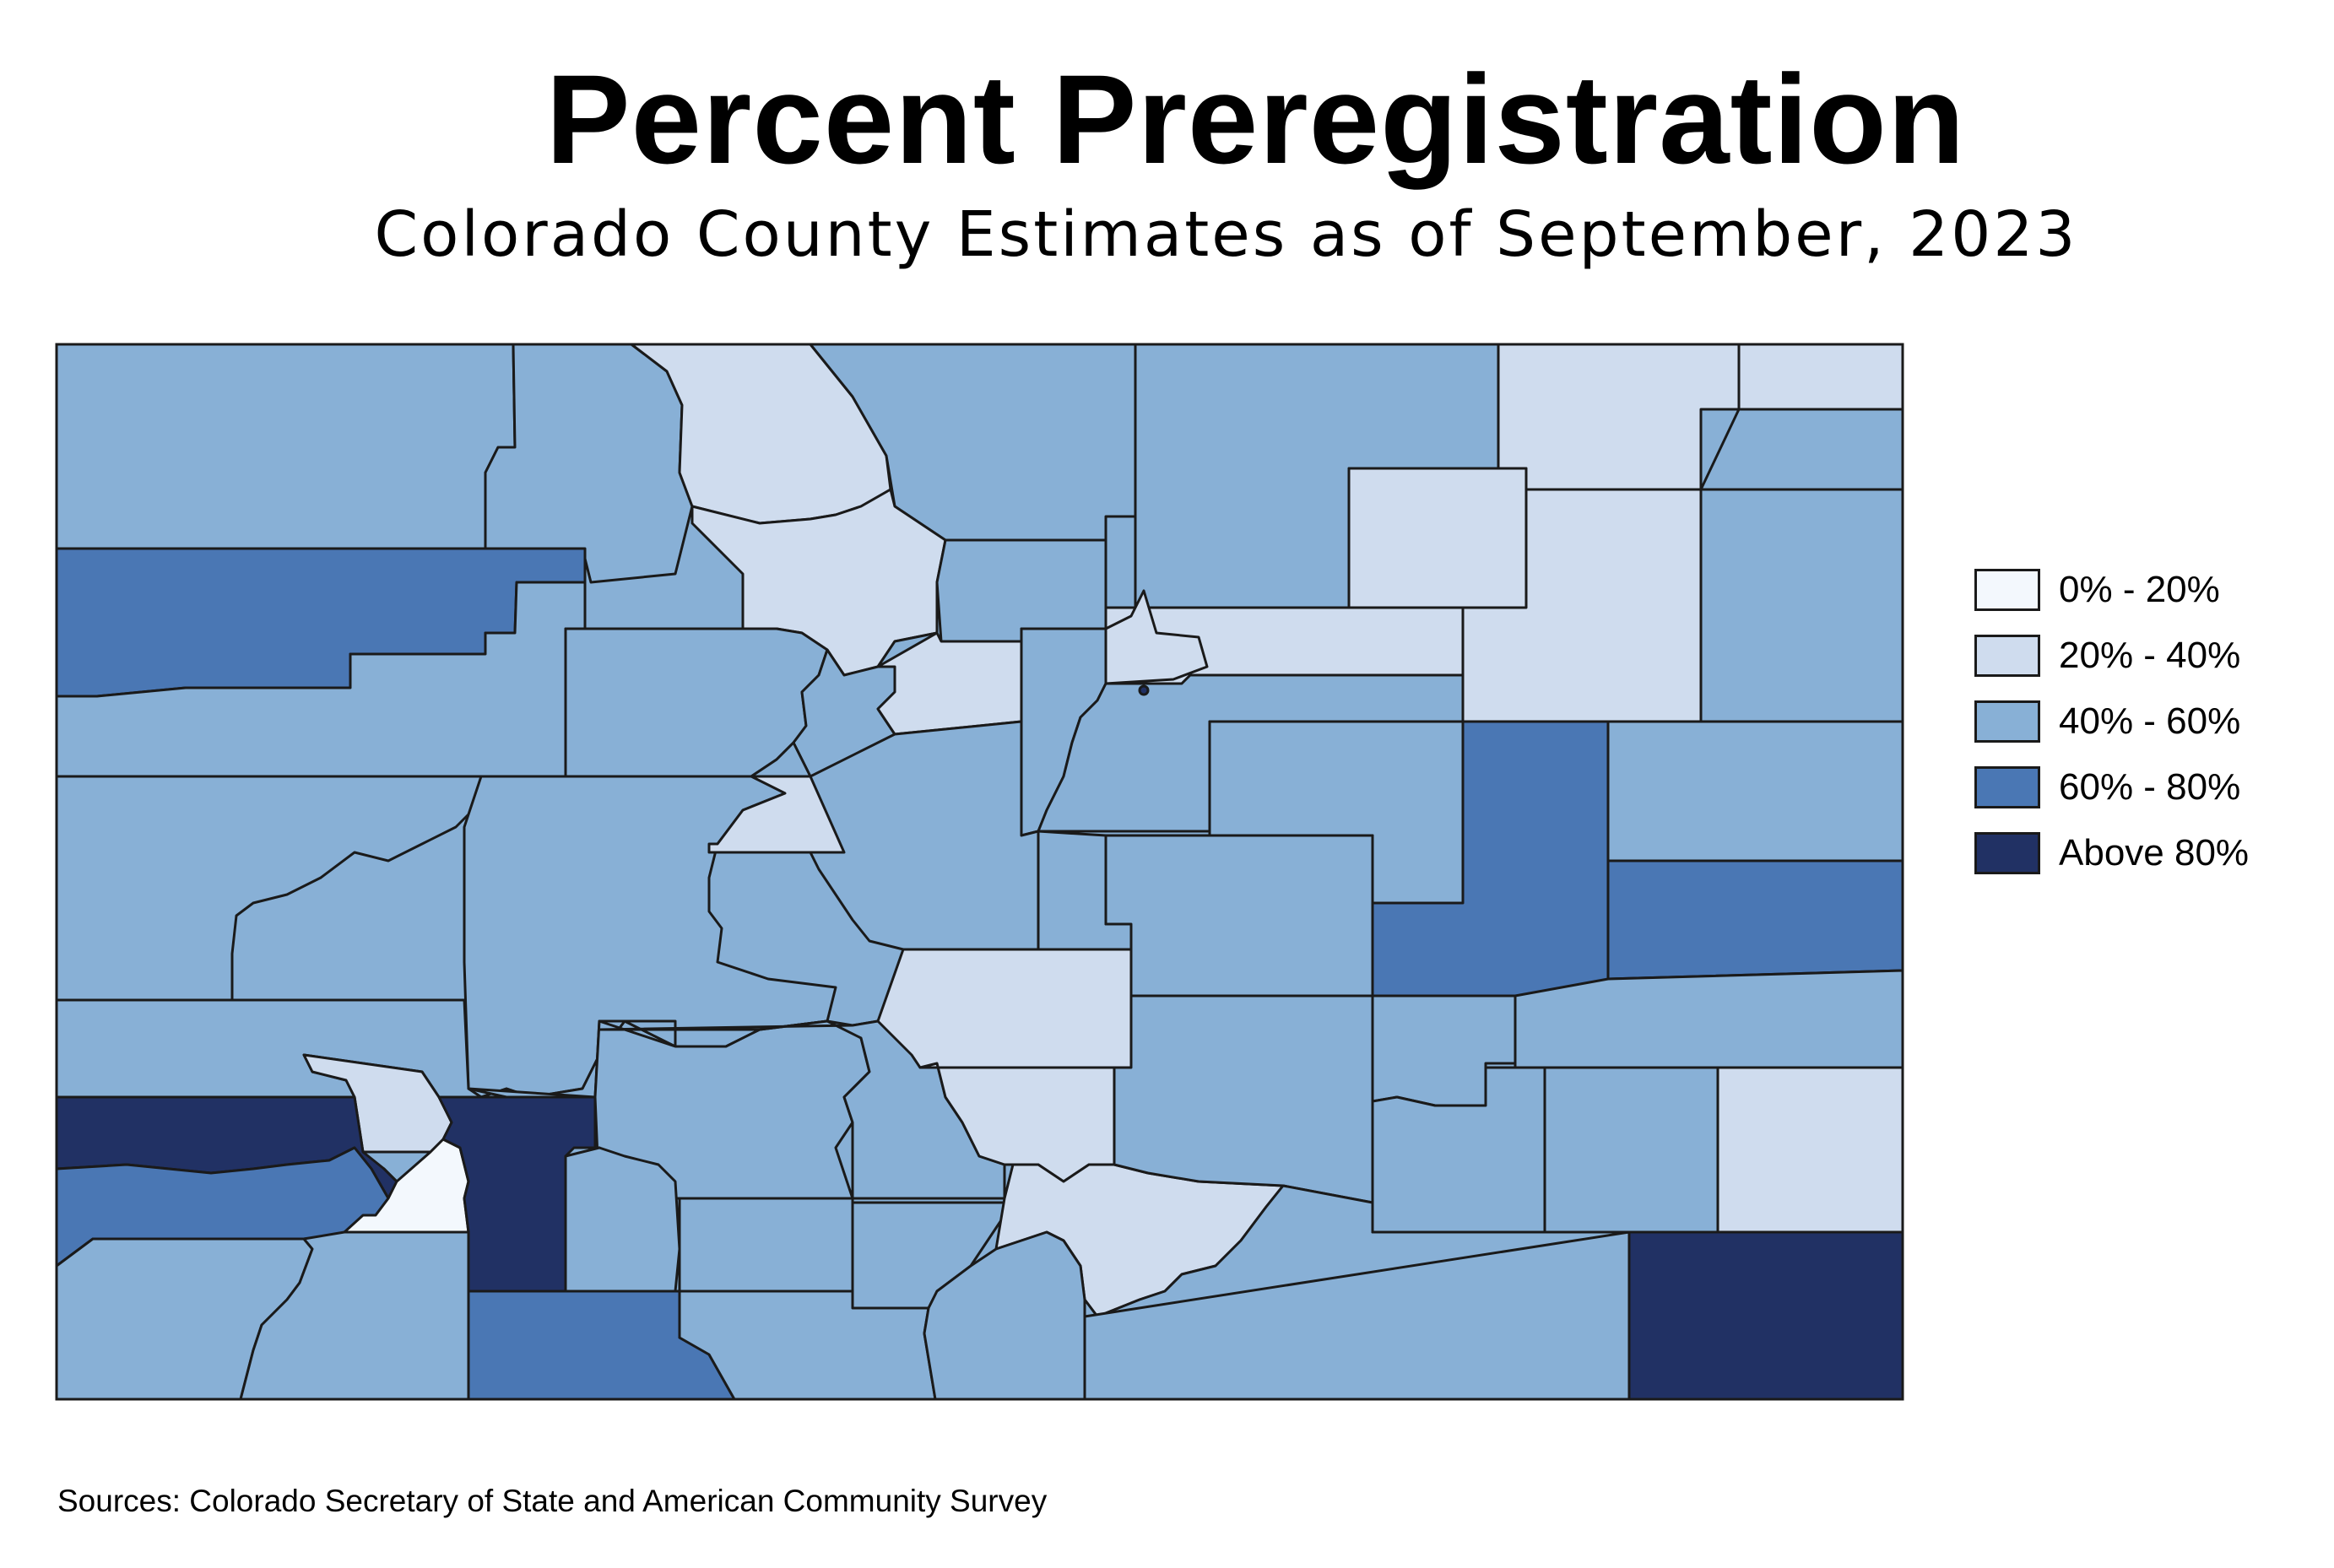  I want to click on county-park, so click(924, 835).